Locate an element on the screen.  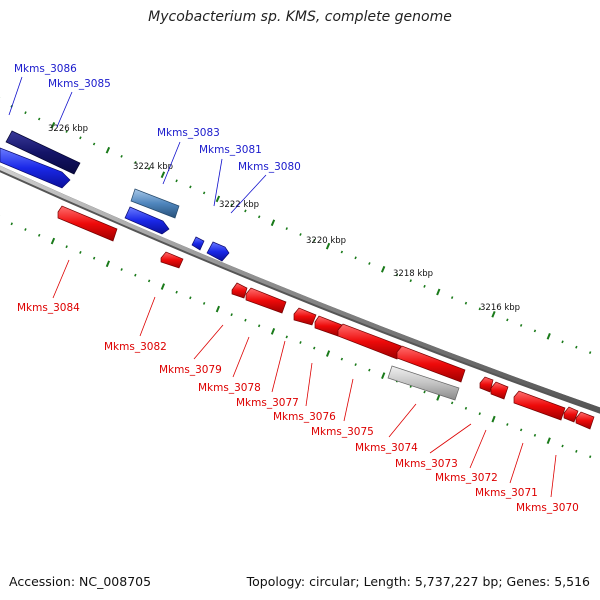
gene-label-mkms-3070: Mkms_3070 is located at coordinates (547, 508).